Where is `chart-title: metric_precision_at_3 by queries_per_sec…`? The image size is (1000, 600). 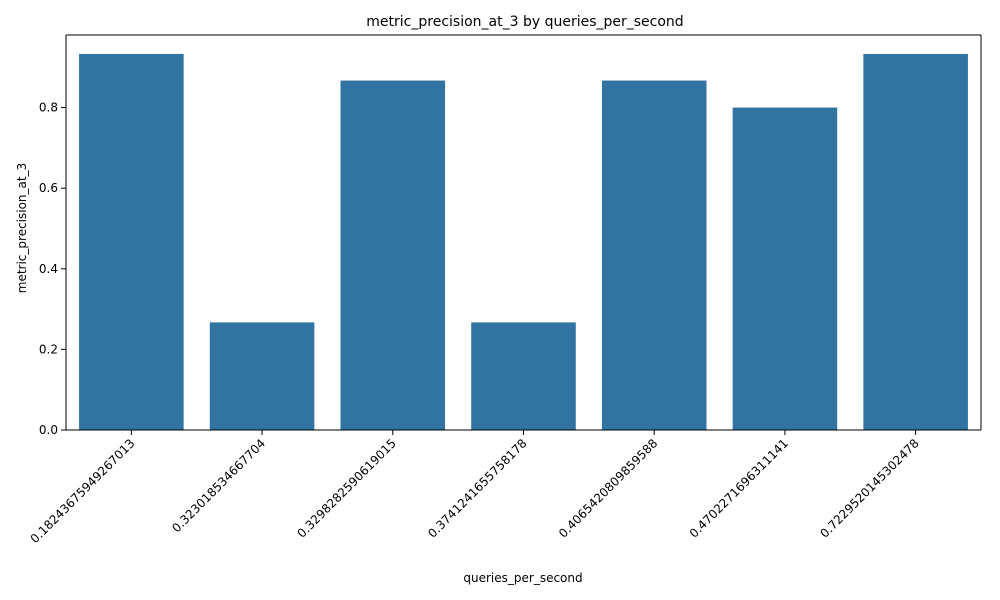
chart-title: metric_precision_at_3 by queries_per_sec… is located at coordinates (524, 22).